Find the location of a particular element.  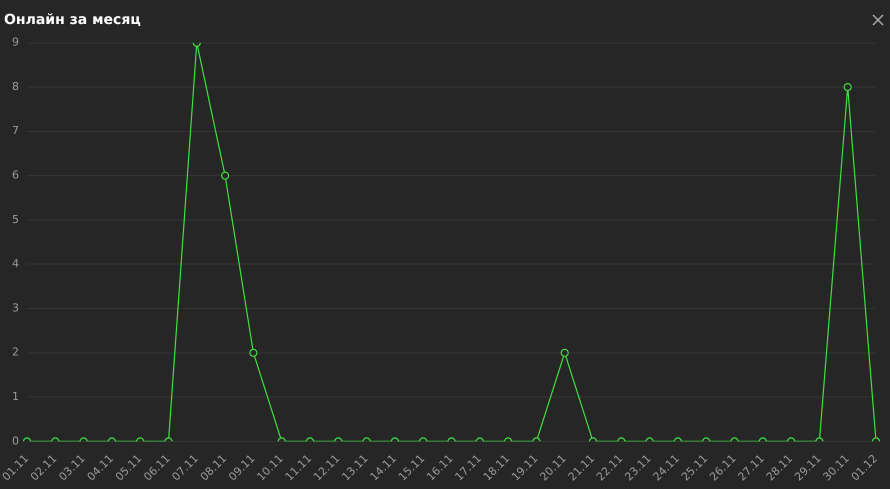

y-tick-label: 5 is located at coordinates (15, 219).